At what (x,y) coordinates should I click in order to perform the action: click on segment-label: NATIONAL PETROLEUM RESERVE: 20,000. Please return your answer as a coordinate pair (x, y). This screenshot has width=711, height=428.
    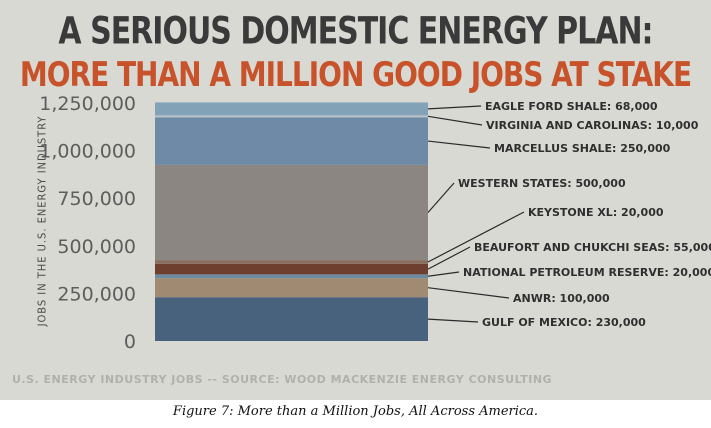
    Looking at the image, I should click on (587, 272).